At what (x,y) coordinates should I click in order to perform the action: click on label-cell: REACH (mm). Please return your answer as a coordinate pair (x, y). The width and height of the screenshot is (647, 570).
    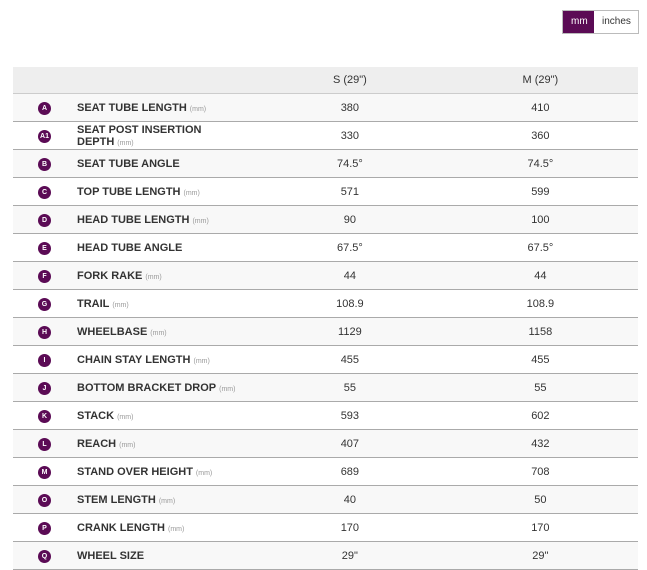
    Looking at the image, I should click on (161, 443).